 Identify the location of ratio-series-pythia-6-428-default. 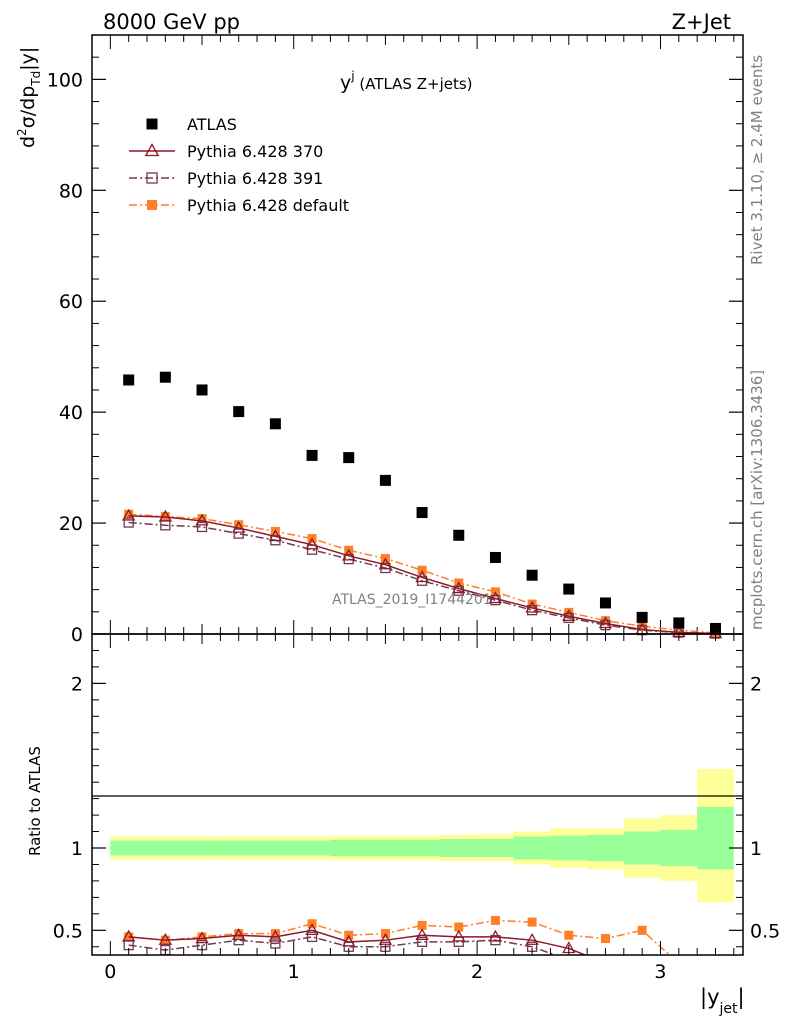
(397, 935).